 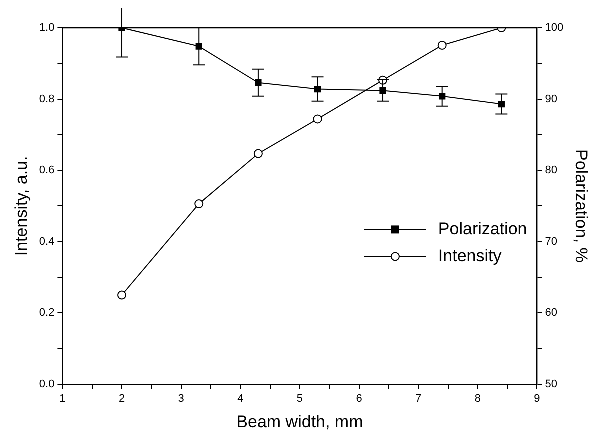 I want to click on x-tick-label: 6, so click(x=359, y=399).